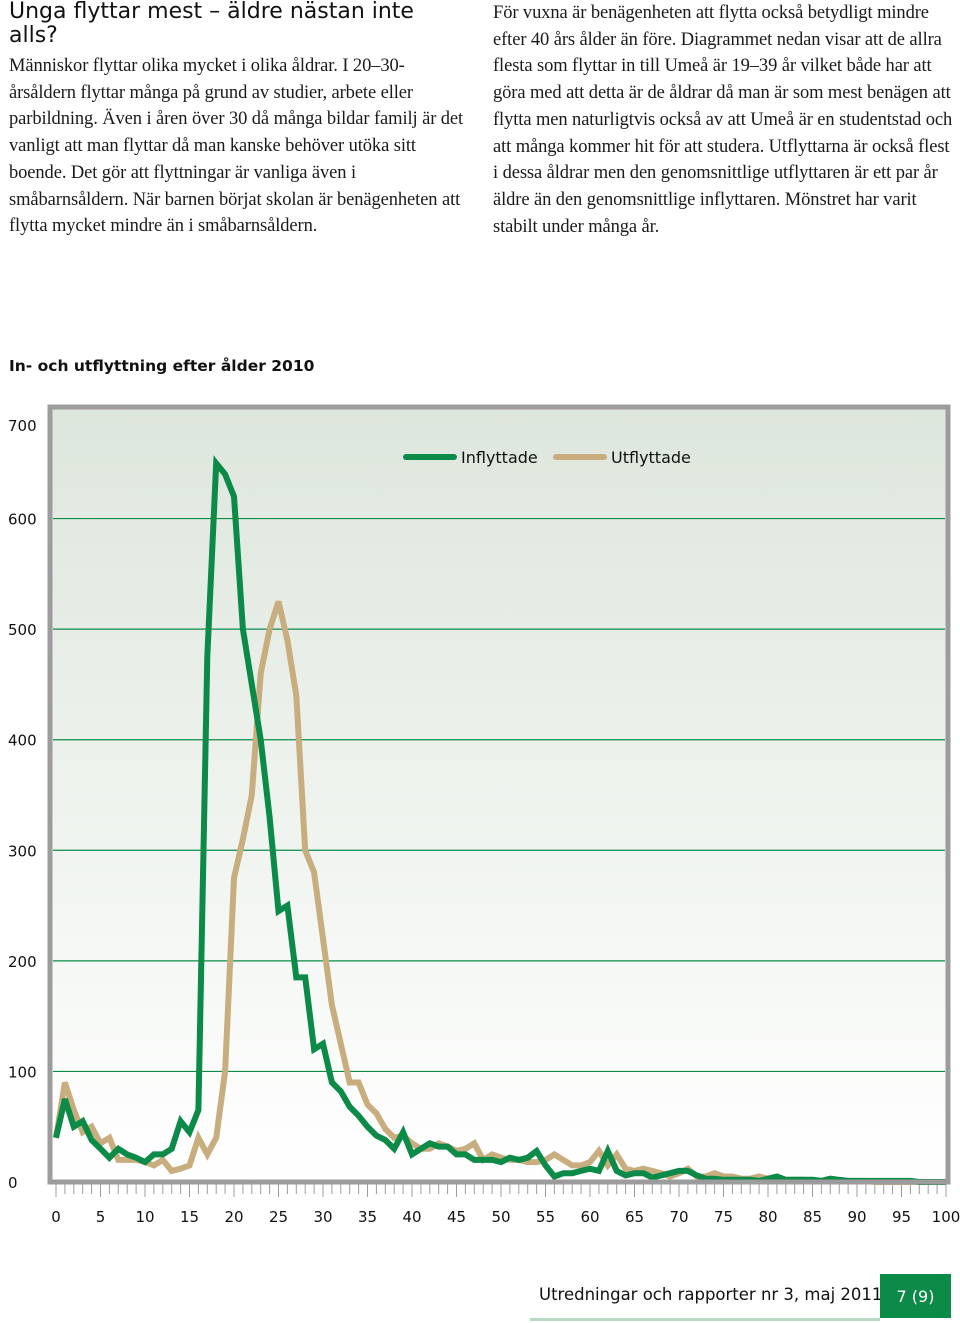 Image resolution: width=960 pixels, height=1323 pixels. I want to click on y-tick-label-400: 400, so click(22, 741).